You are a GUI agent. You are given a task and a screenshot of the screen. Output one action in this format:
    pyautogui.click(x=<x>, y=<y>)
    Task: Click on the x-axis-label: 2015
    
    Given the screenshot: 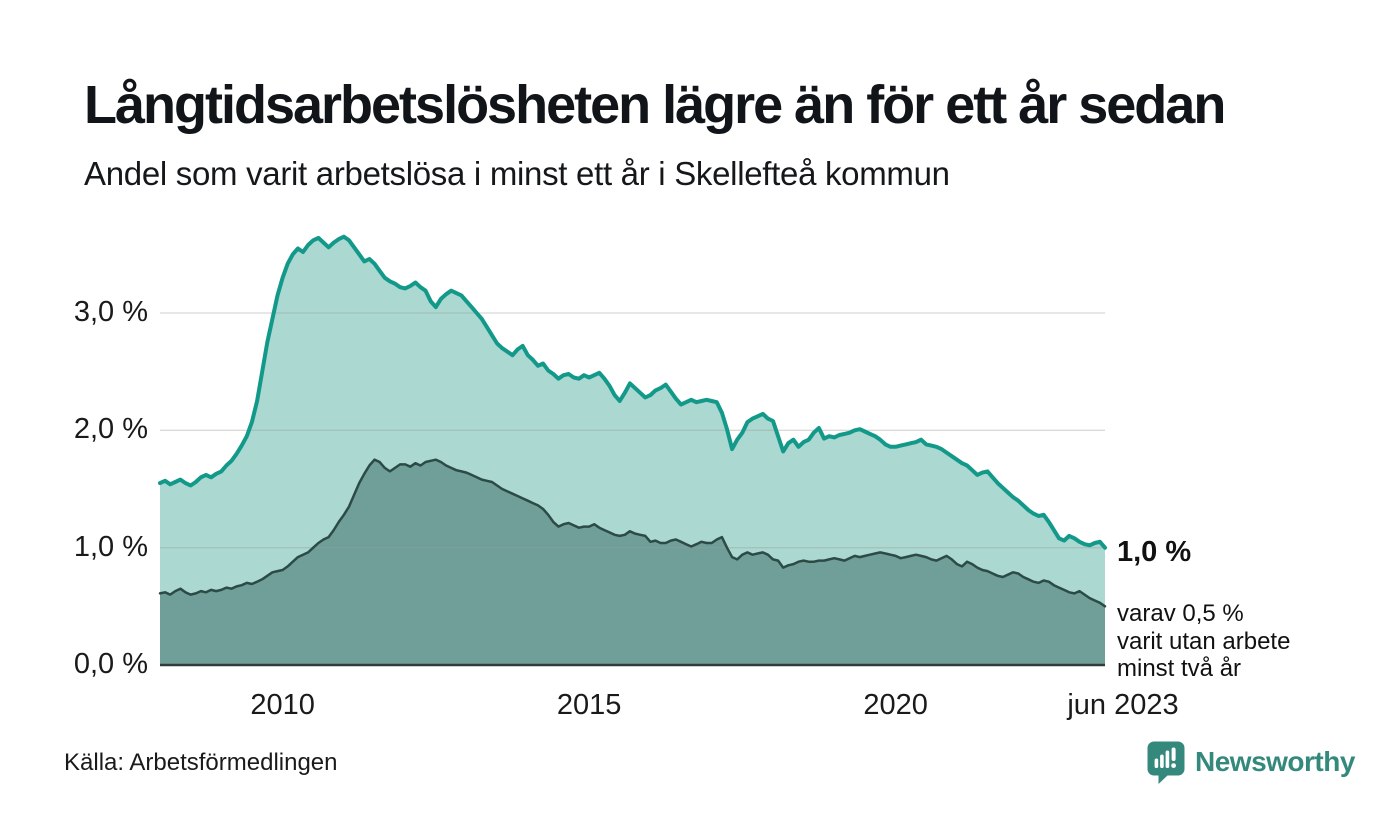 What is the action you would take?
    pyautogui.click(x=589, y=705)
    